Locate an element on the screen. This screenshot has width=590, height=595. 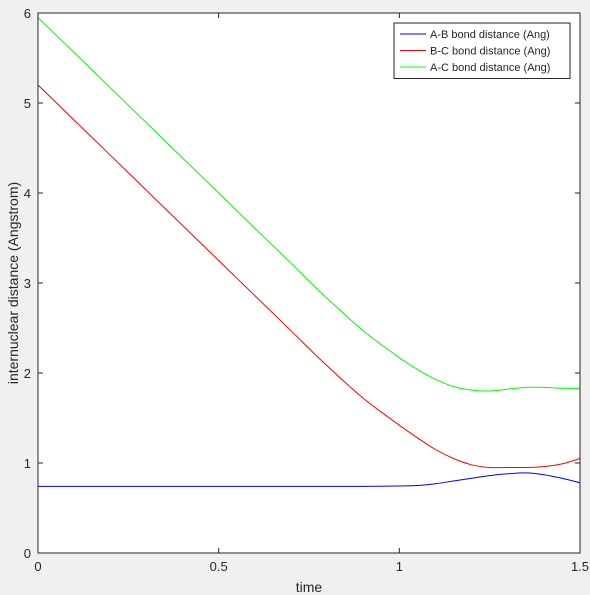
y-tick-label: 5 is located at coordinates (27, 103).